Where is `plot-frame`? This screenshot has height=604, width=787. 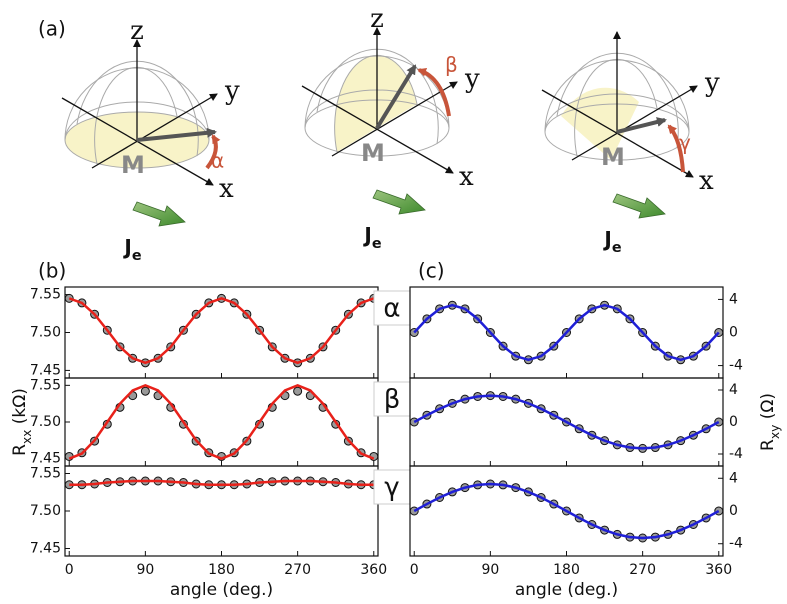
plot-frame is located at coordinates (221, 511).